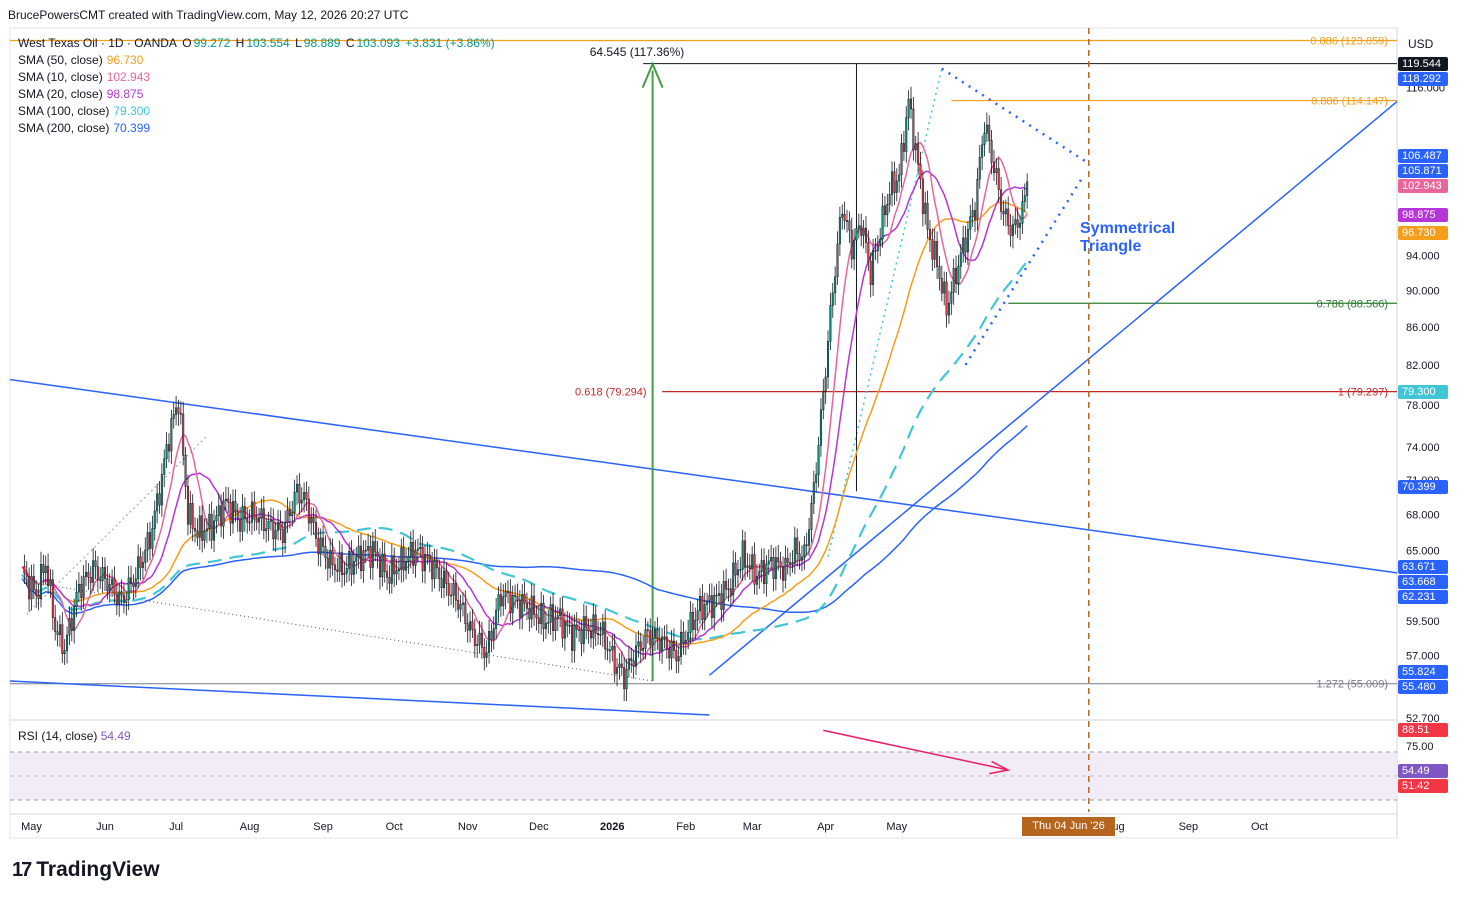  What do you see at coordinates (1423, 656) in the screenshot?
I see `y-tick-label: 57.000` at bounding box center [1423, 656].